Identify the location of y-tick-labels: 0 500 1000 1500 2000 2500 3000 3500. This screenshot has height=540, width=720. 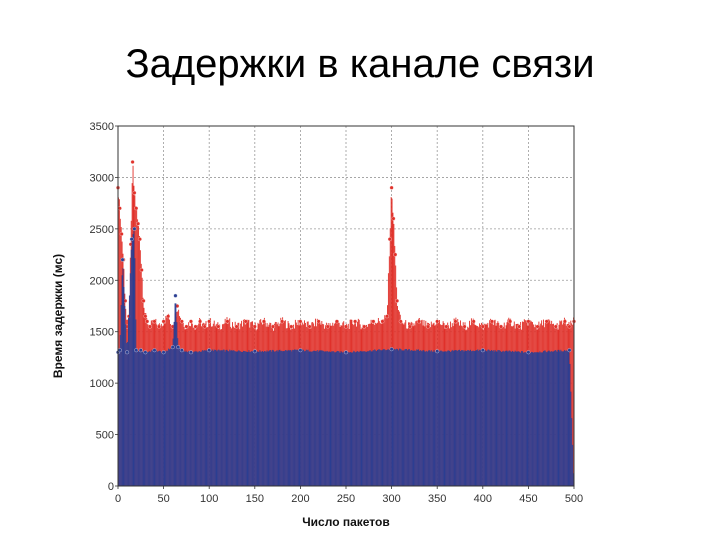
(104, 307).